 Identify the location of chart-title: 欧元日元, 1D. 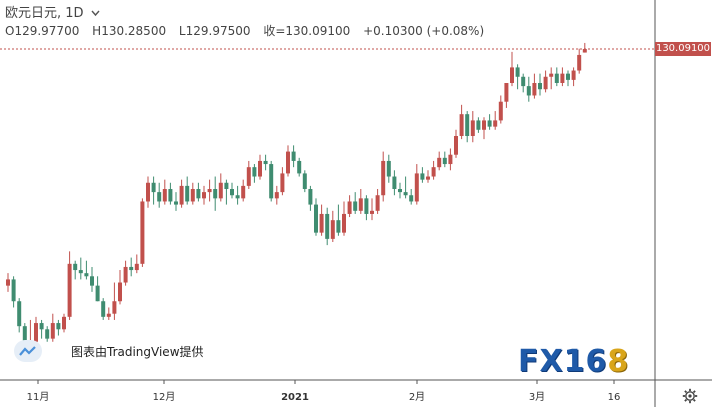
(52, 11).